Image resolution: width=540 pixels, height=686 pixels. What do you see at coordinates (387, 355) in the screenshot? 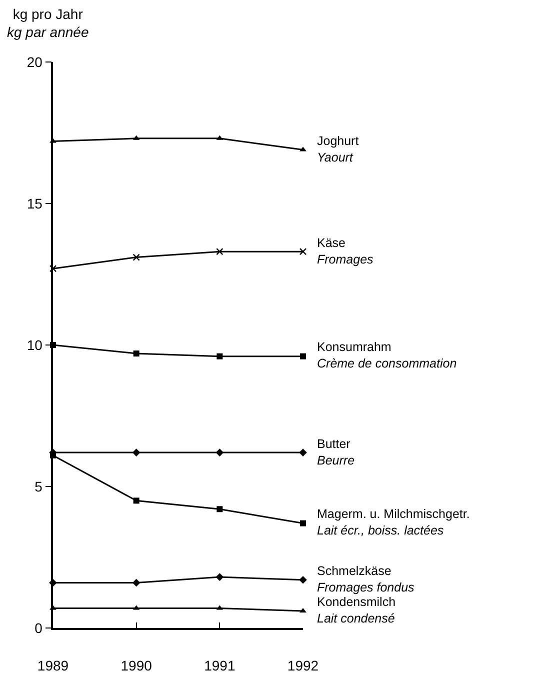
I see `series-label: Konsumrahm Crème de consommation` at bounding box center [387, 355].